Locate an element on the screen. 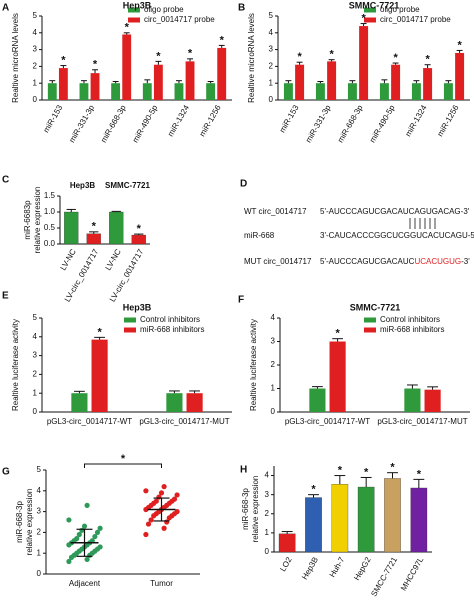 The height and width of the screenshot is (602, 474). group-label: Hep3B is located at coordinates (83, 185).